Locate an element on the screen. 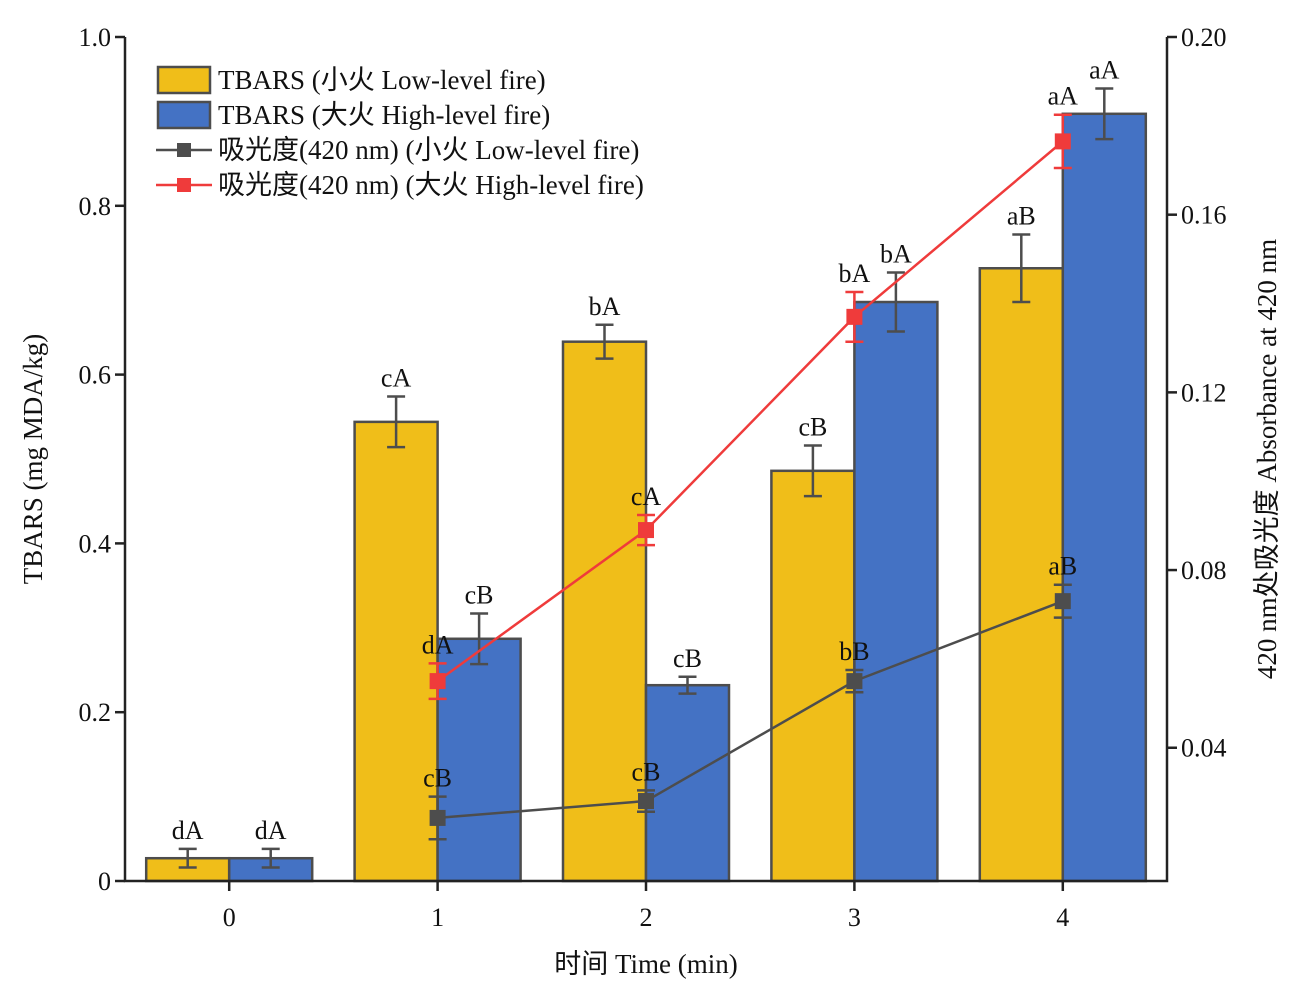  bar-significance-label: cA is located at coordinates (396, 378).